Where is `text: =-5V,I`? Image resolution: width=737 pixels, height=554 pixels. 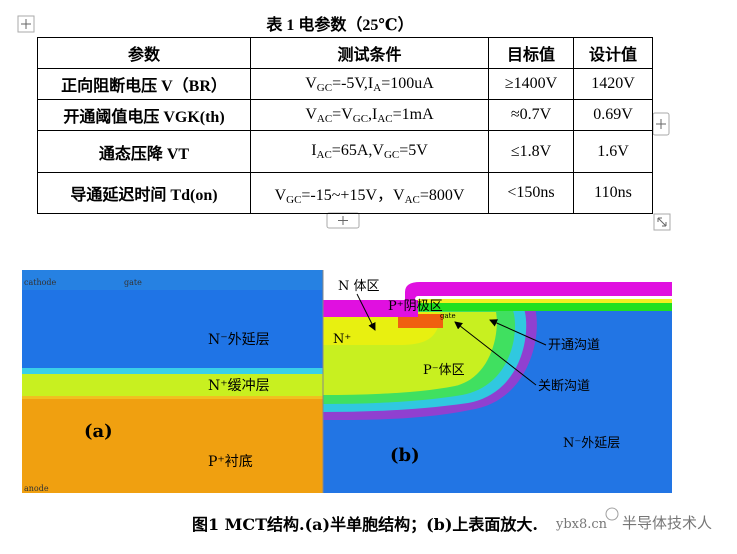
text: =-5V,I is located at coordinates (353, 83).